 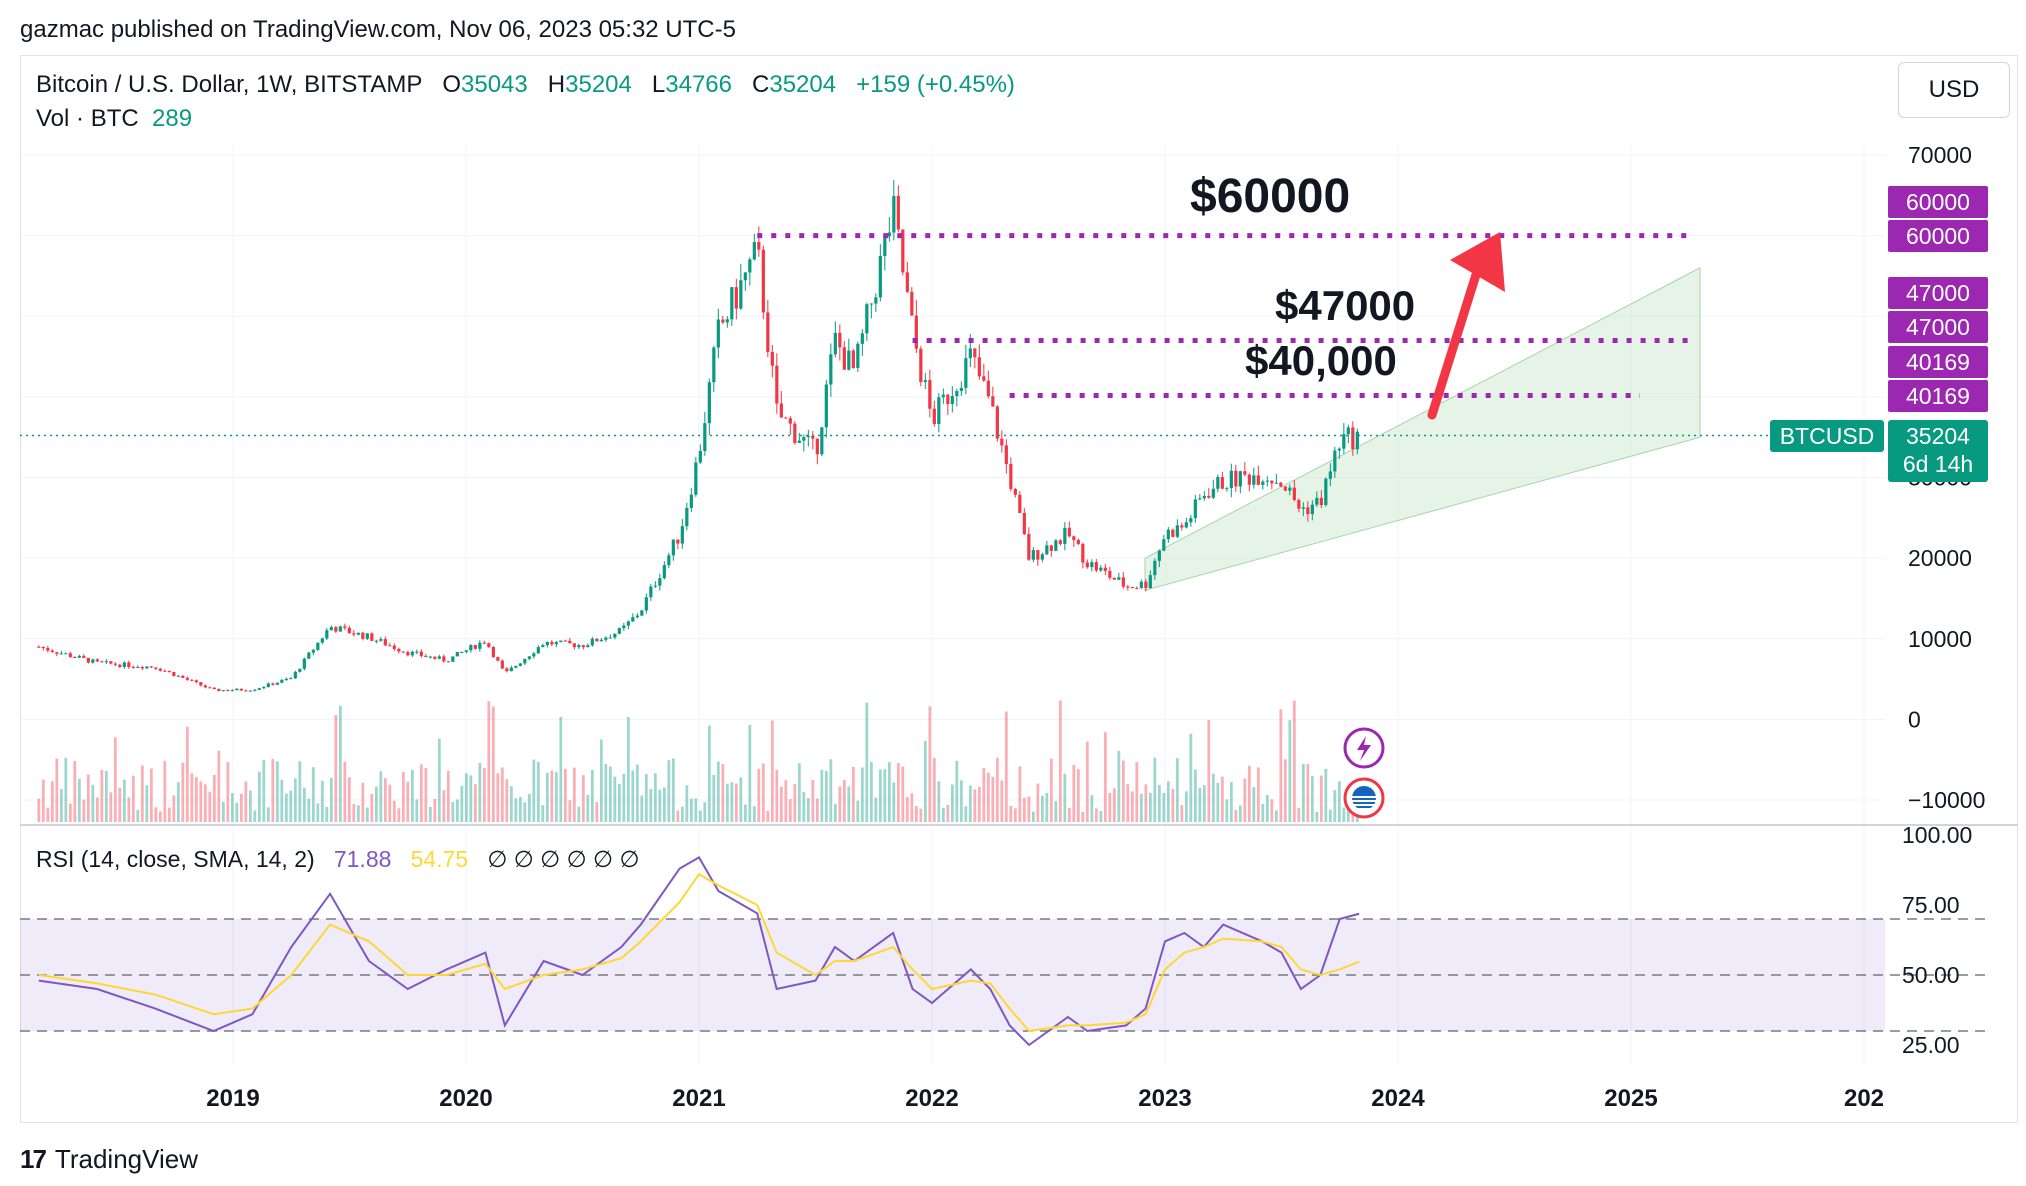 What do you see at coordinates (1630, 1098) in the screenshot?
I see `time-tick-label: 2025` at bounding box center [1630, 1098].